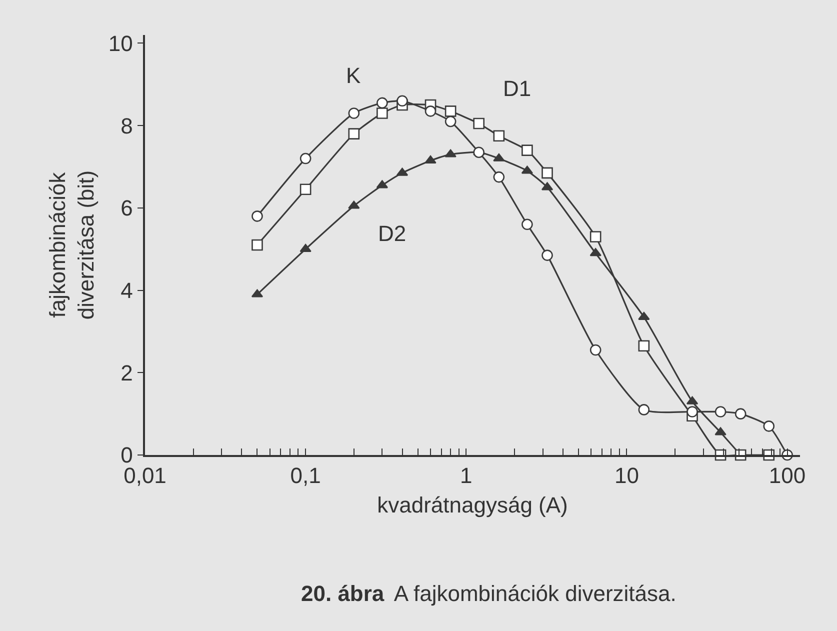 Image resolution: width=837 pixels, height=631 pixels. I want to click on y-tick-label: 10, so click(120, 43).